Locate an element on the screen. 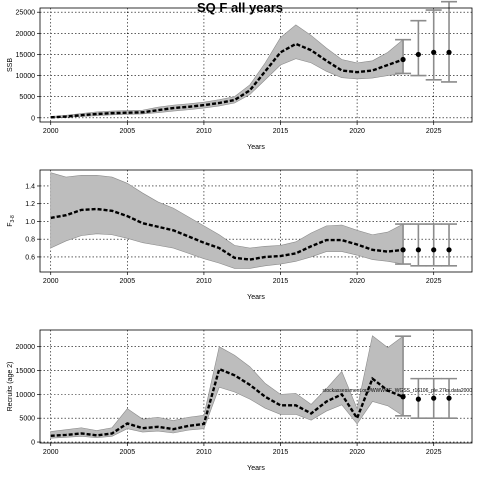 The height and width of the screenshot is (480, 480). ssb-ytick-label-4: 20000 is located at coordinates (26, 34).